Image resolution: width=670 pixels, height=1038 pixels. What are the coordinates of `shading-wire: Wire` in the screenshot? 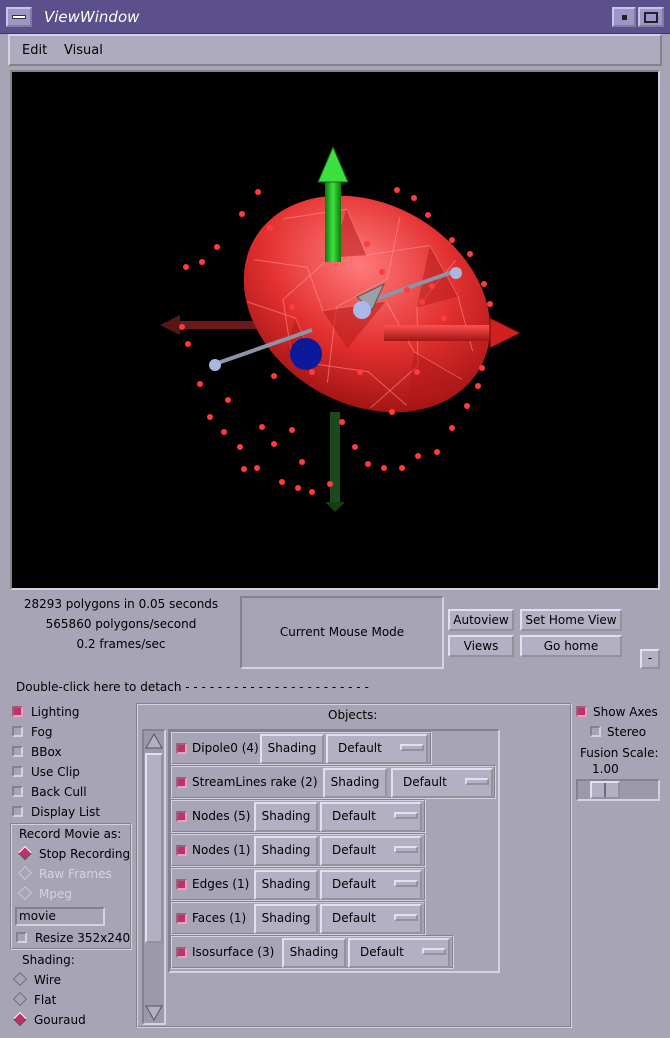 It's located at (36, 981).